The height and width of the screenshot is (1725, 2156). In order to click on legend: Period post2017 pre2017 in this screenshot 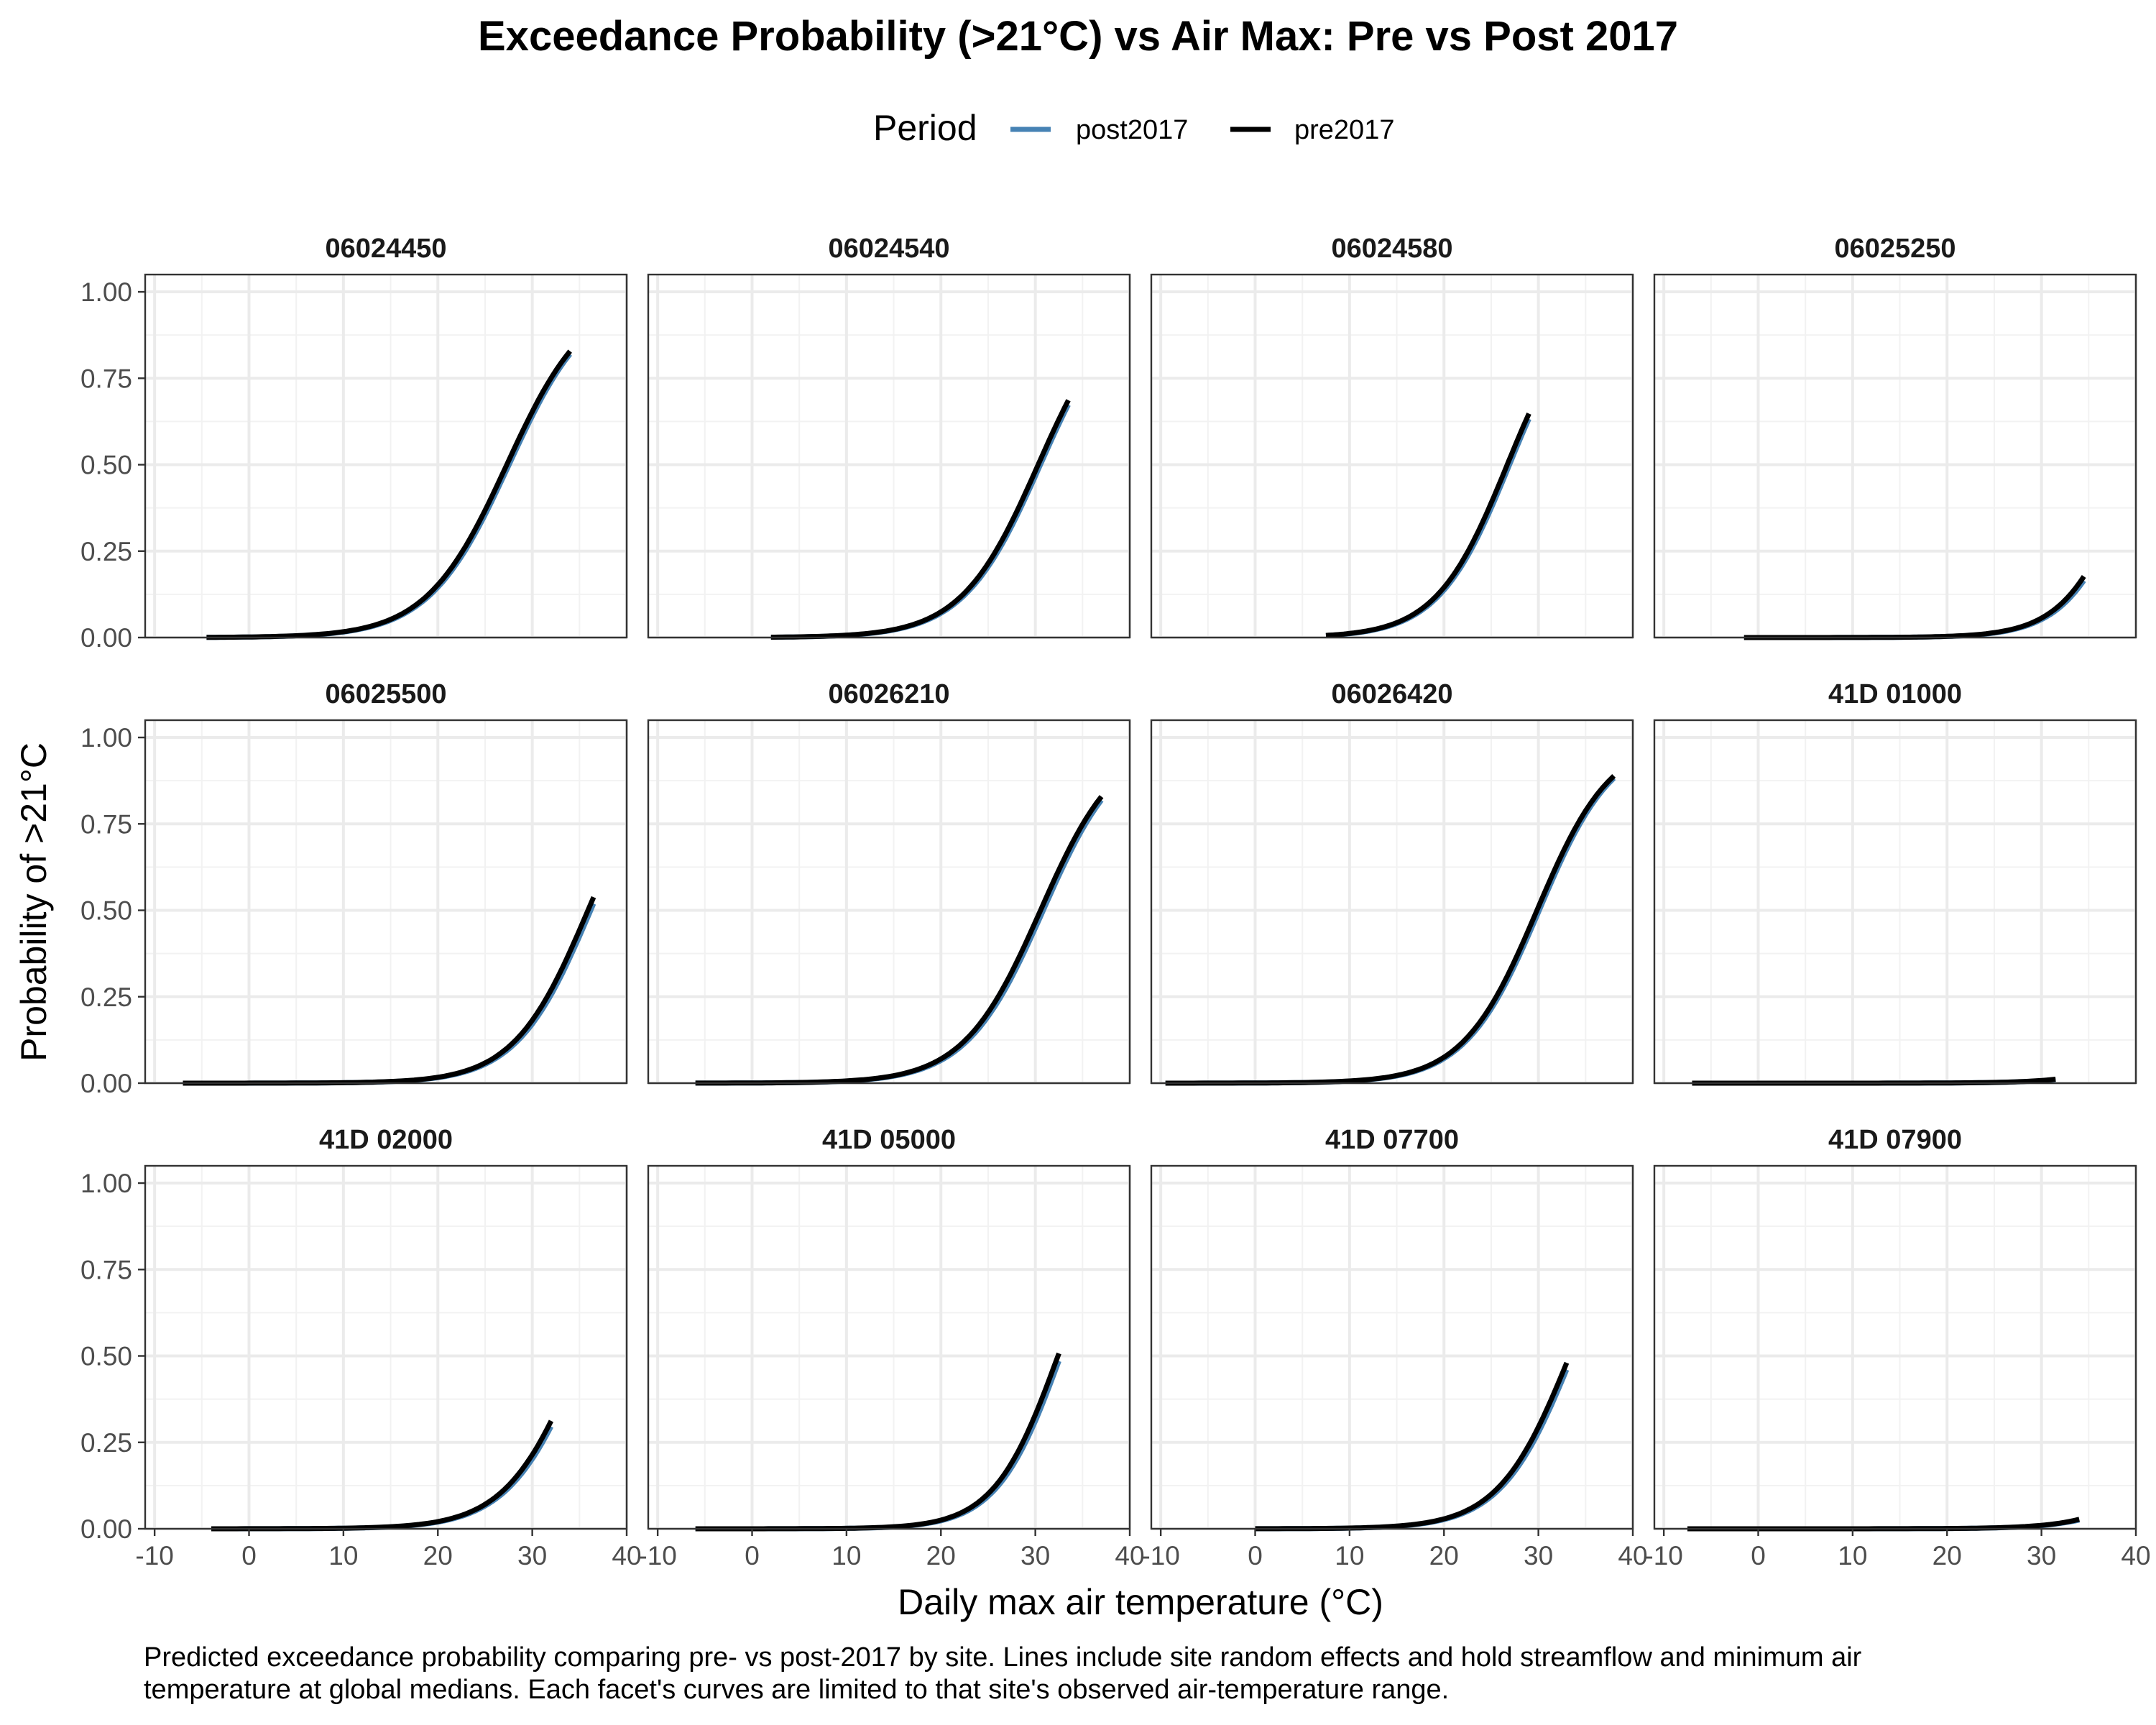, I will do `click(1133, 128)`.